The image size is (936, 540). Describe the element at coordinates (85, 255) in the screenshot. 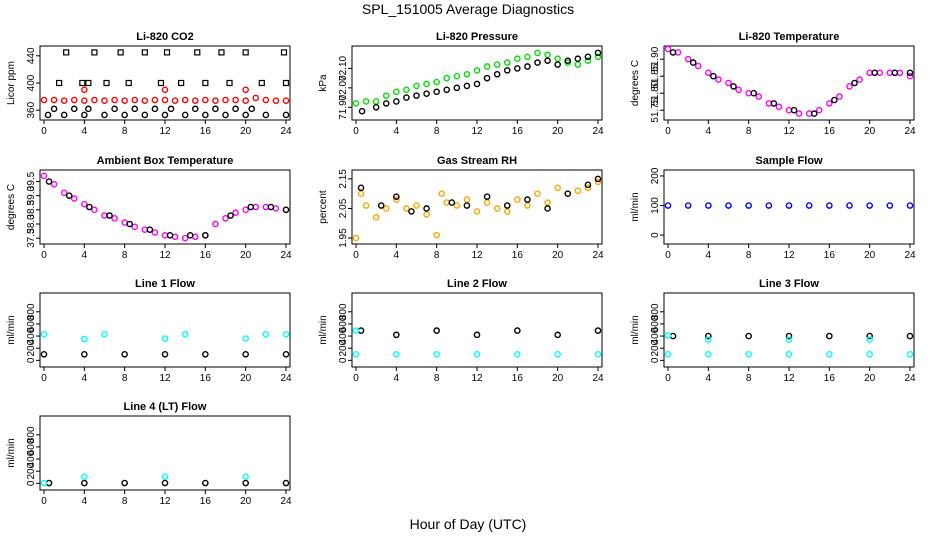

I see `x-tick-label: 4` at that location.